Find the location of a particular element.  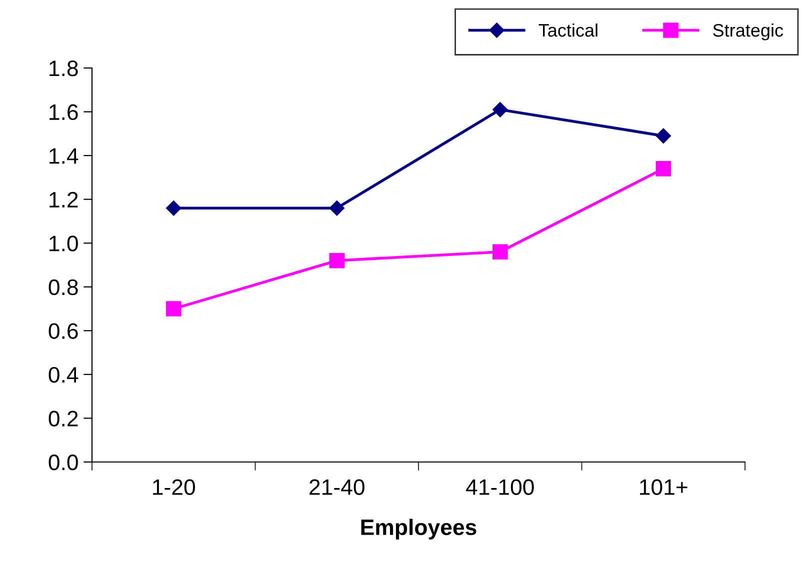

y-tick-label: 0.6 is located at coordinates (63, 331).